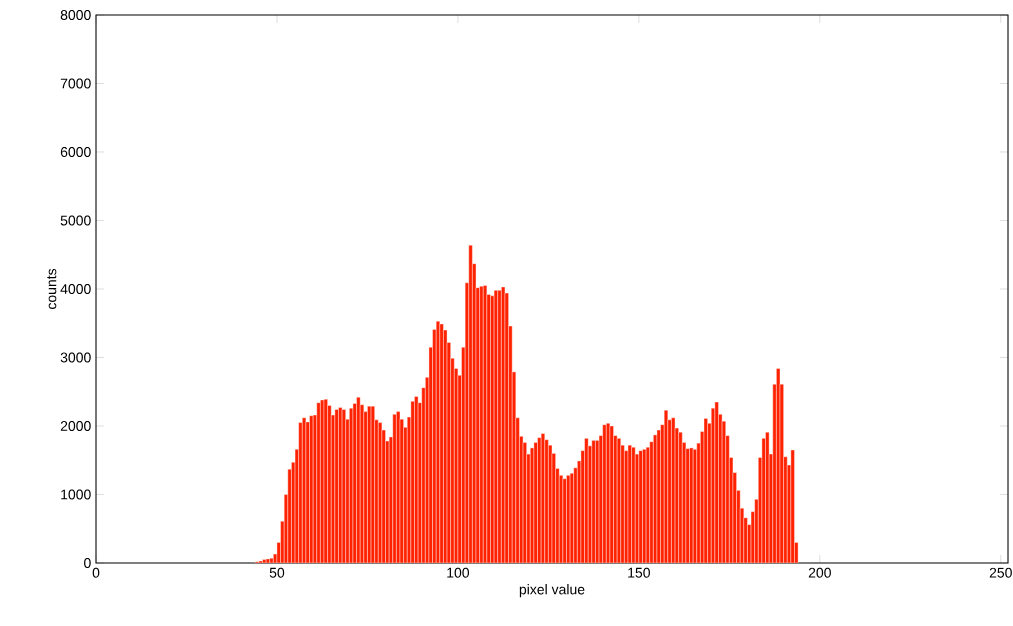  Describe the element at coordinates (52, 289) in the screenshot. I see `y-axis-title: counts` at that location.